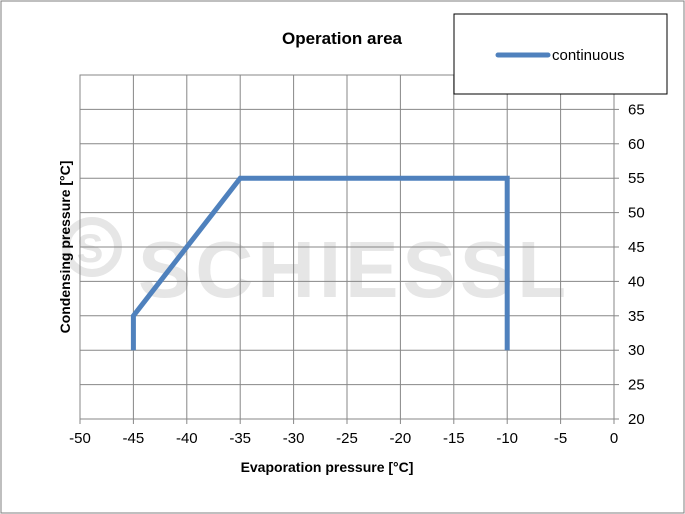  Describe the element at coordinates (454, 438) in the screenshot. I see `x-tick-label: -15` at that location.